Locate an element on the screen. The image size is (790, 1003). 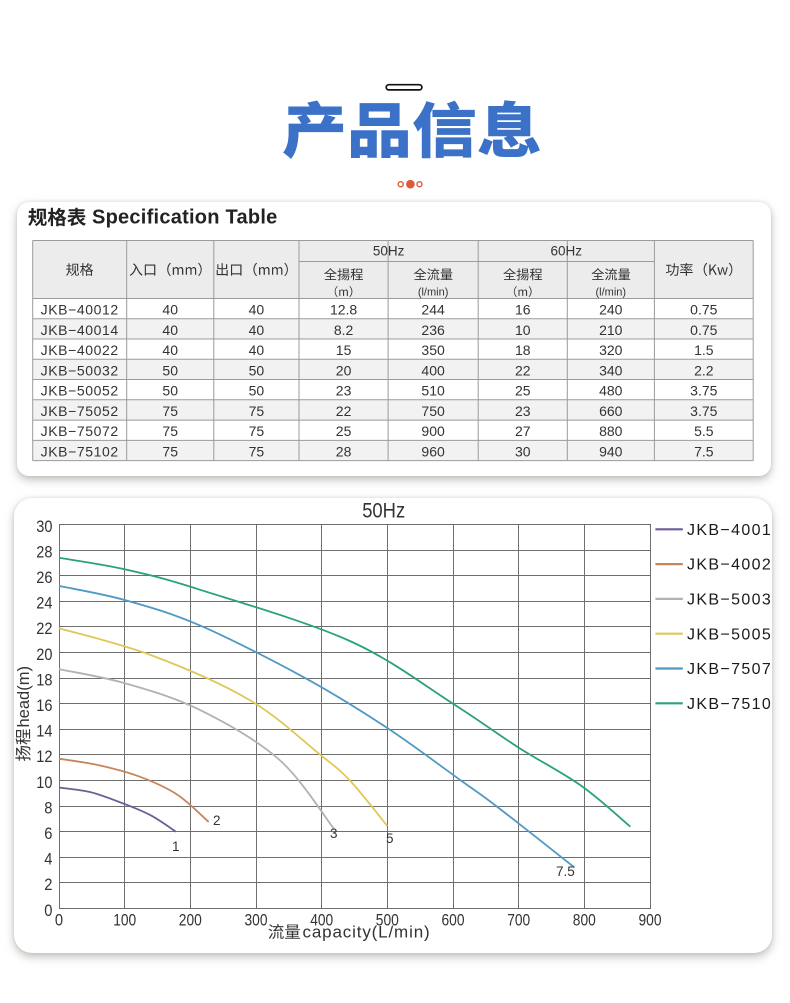
svg-text: JKB−75102 is located at coordinates (80, 452).